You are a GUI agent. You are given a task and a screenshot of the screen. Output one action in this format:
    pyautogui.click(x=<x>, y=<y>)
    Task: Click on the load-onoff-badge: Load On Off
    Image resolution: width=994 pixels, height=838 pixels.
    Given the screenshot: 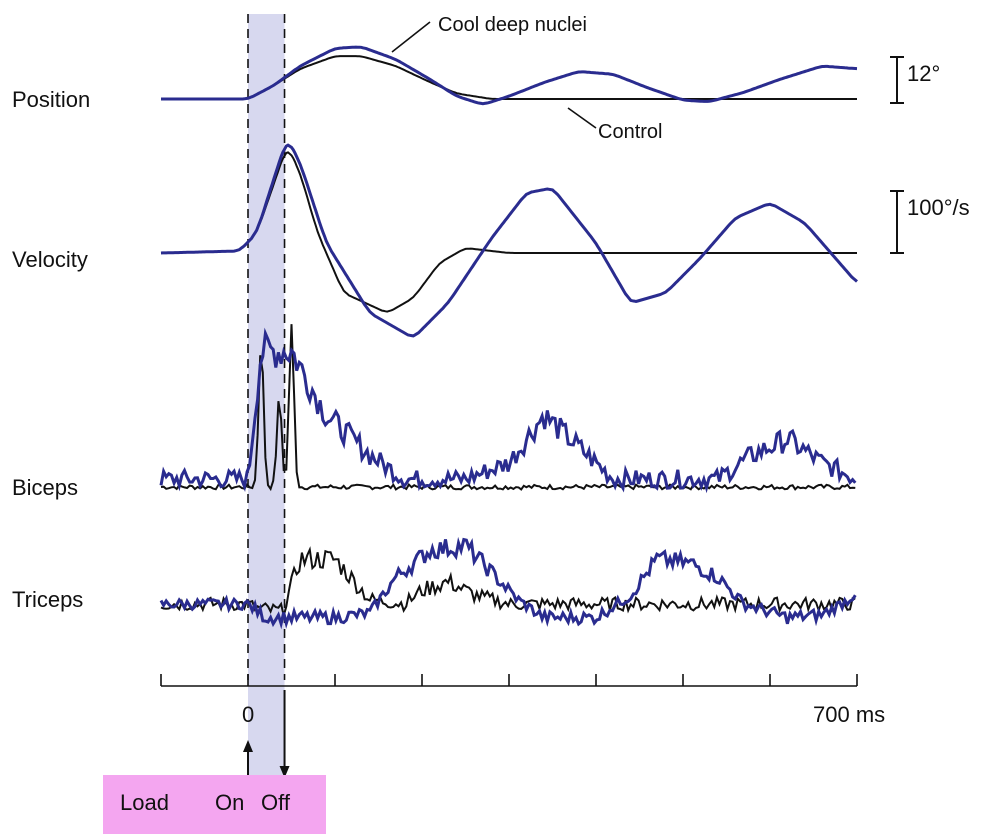 What is the action you would take?
    pyautogui.click(x=214, y=804)
    